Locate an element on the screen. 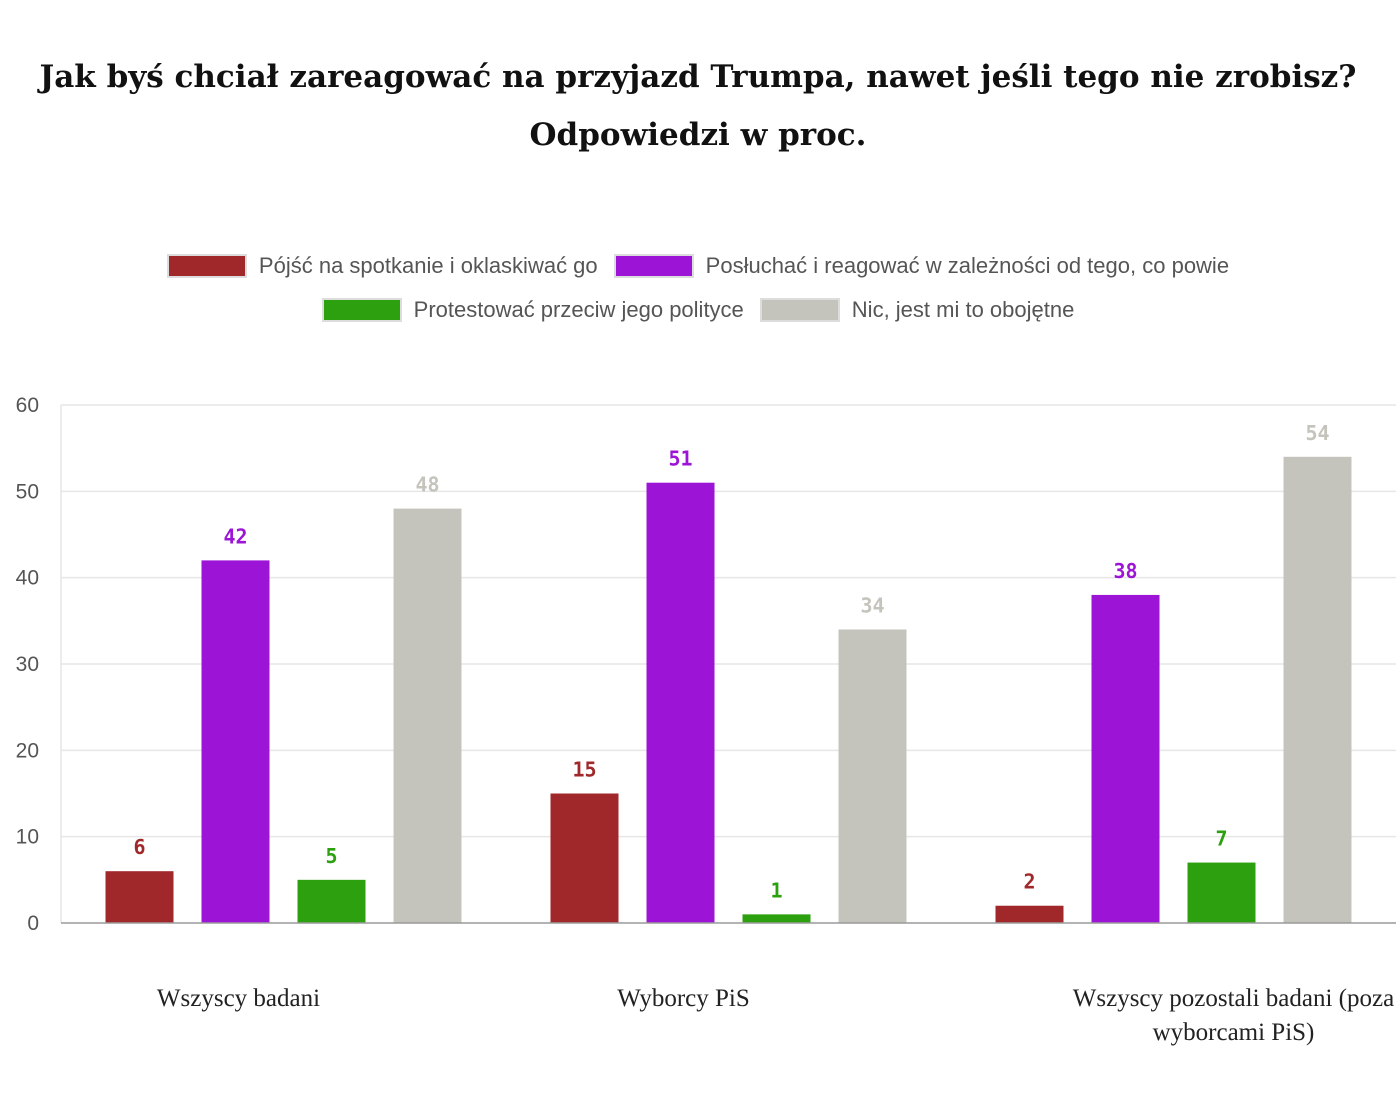  data-label: 7 is located at coordinates (1221, 839).